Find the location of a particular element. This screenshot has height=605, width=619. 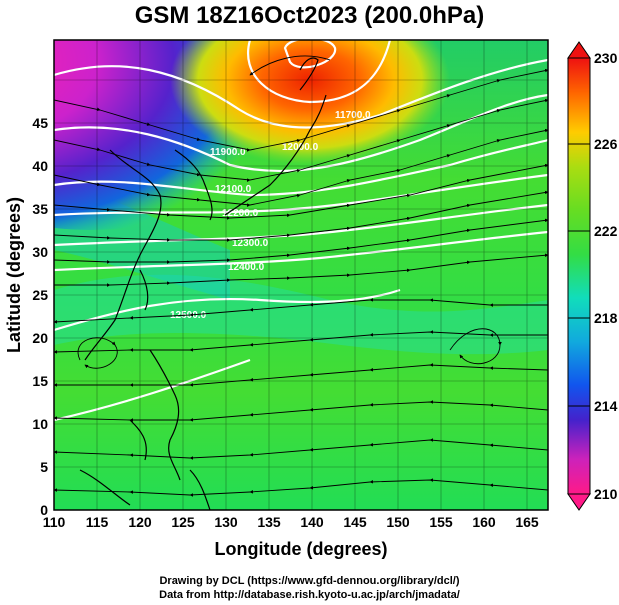

y-tick-label: 0 is located at coordinates (44, 510).